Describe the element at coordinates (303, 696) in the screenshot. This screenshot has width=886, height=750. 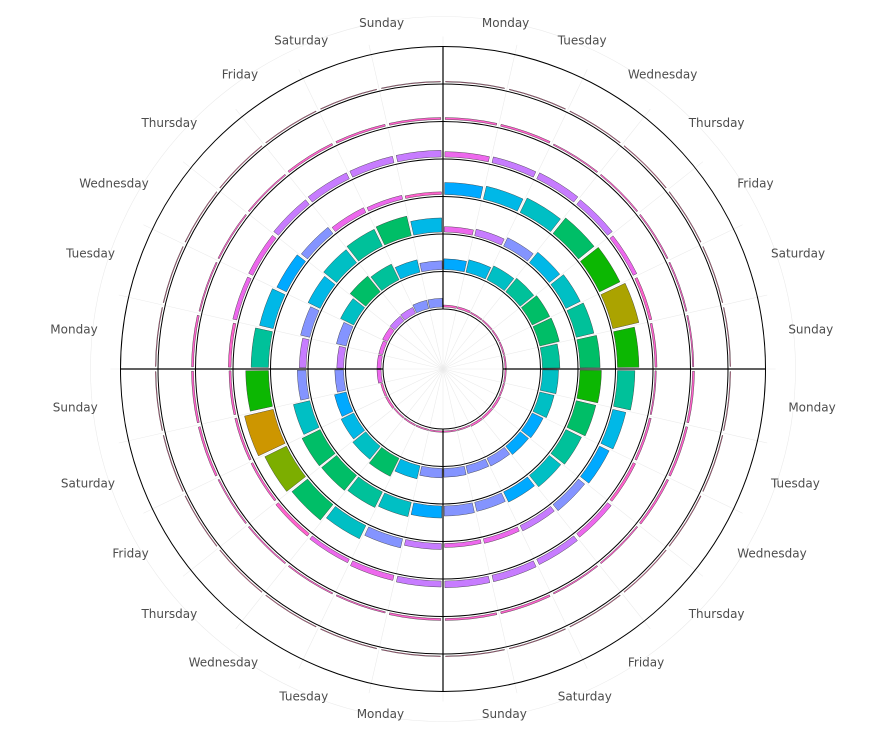
I see `angle-label: Tuesday` at that location.